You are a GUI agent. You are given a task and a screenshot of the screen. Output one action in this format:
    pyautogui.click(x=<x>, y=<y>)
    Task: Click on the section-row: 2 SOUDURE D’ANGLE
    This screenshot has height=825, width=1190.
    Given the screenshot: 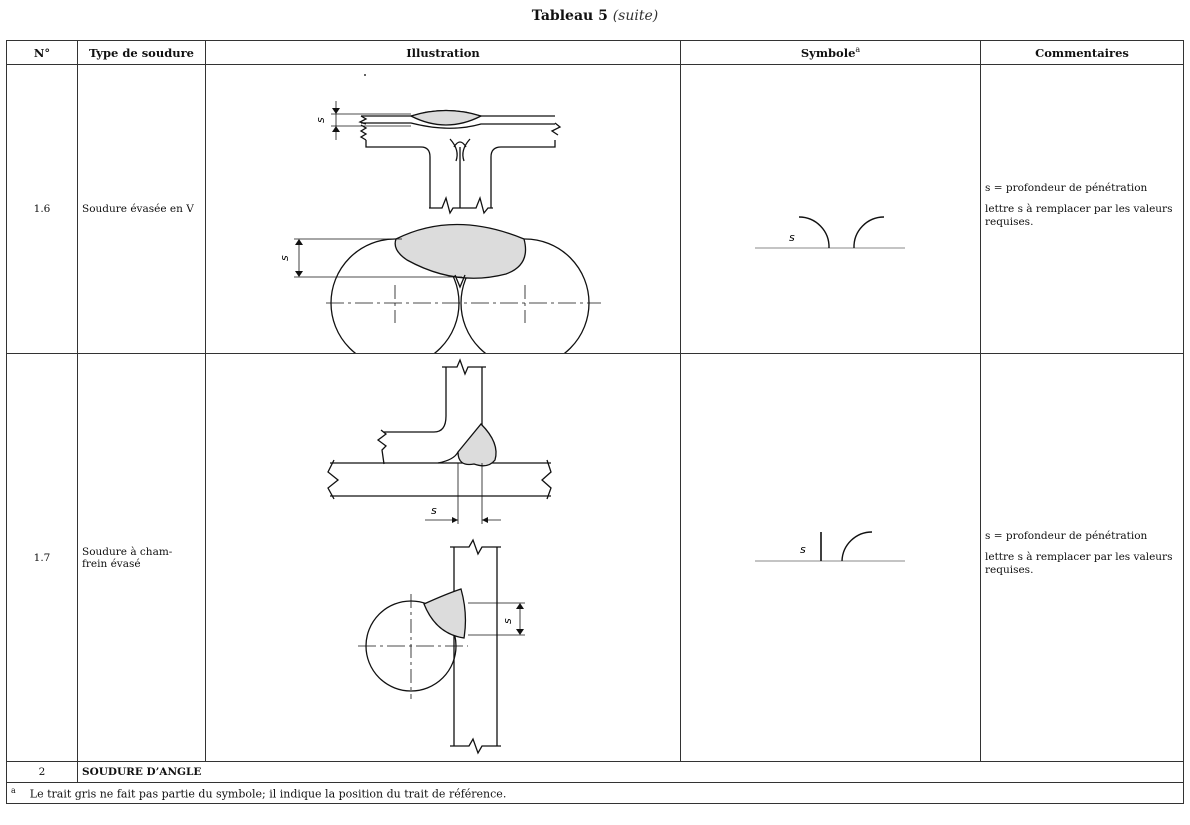 What is the action you would take?
    pyautogui.click(x=595, y=772)
    